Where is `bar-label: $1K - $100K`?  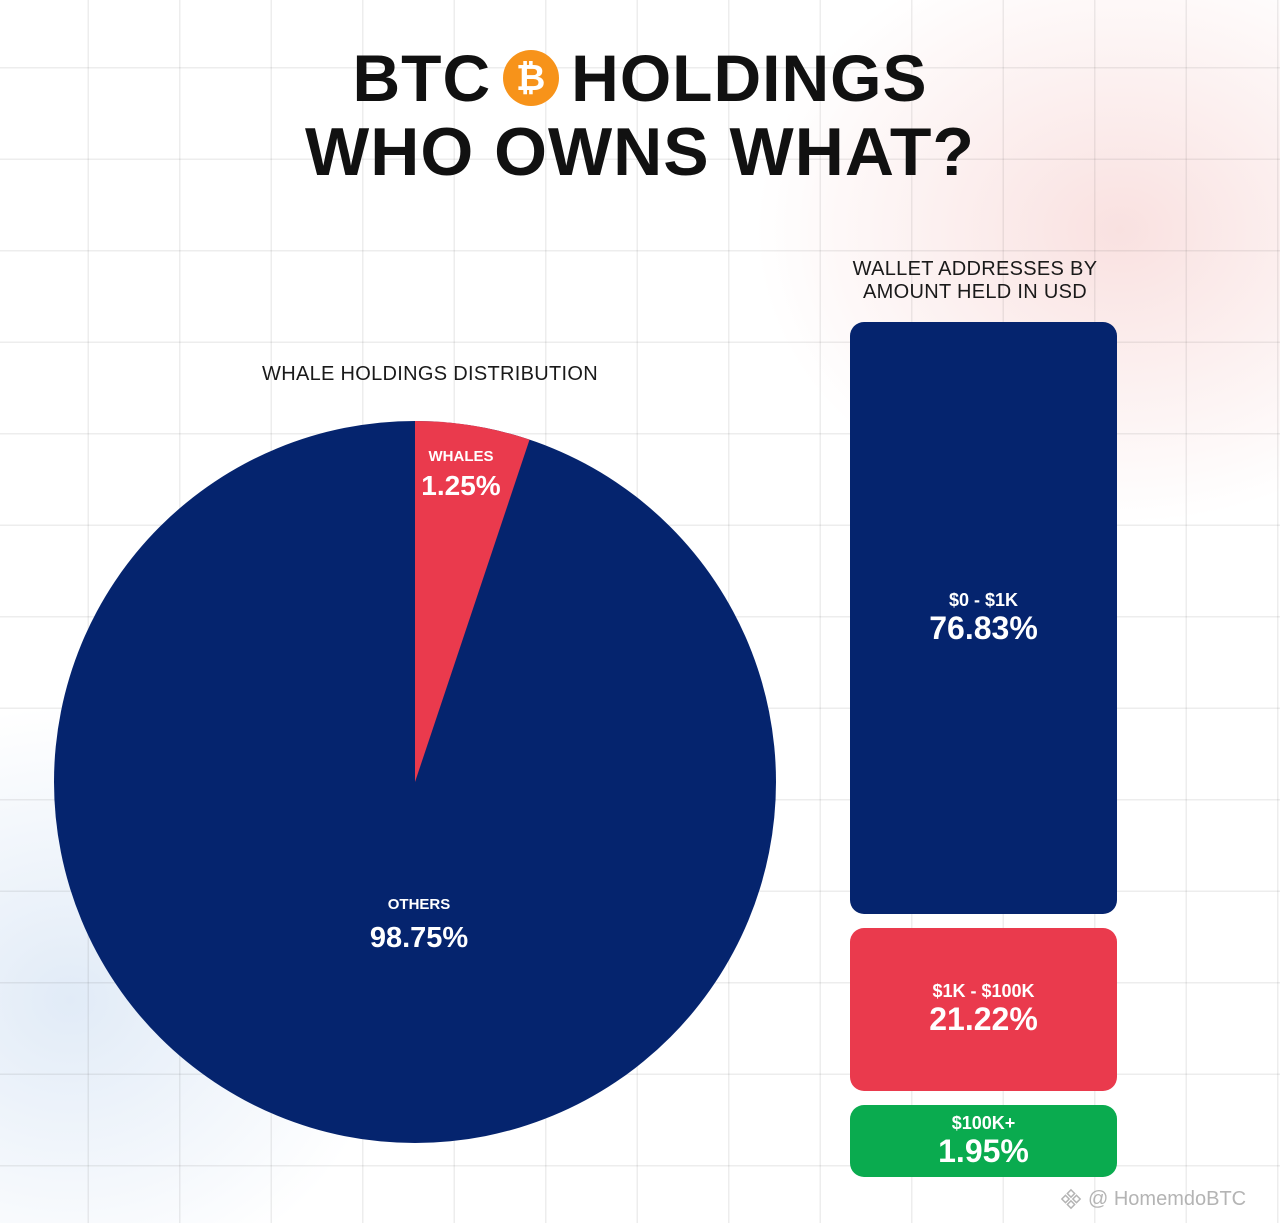 bar-label: $1K - $100K is located at coordinates (983, 991).